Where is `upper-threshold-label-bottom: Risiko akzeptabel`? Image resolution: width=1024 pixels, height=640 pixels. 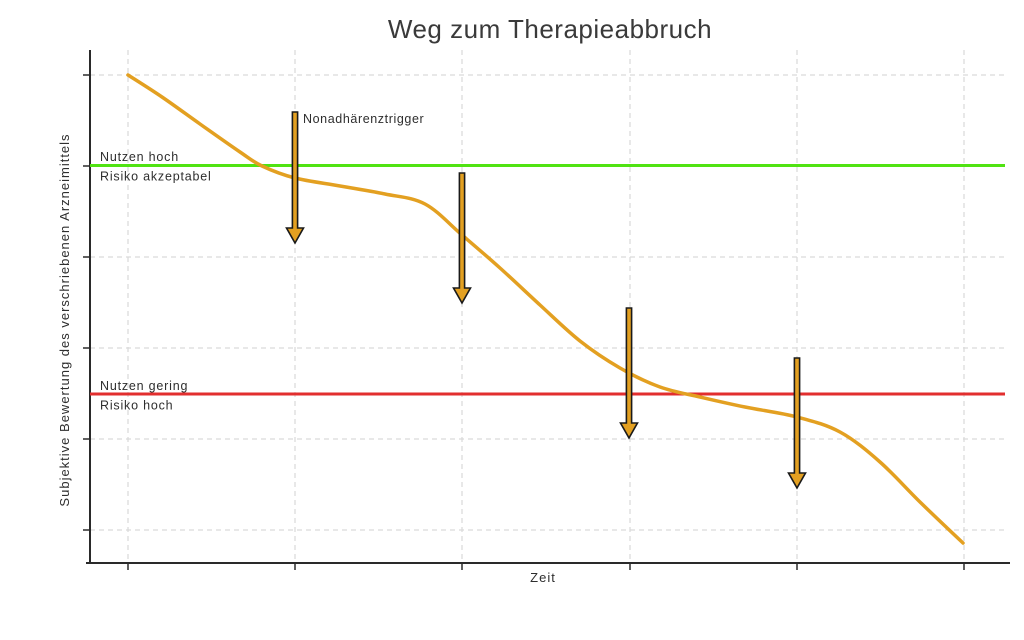
upper-threshold-label-bottom: Risiko akzeptabel is located at coordinates (156, 177).